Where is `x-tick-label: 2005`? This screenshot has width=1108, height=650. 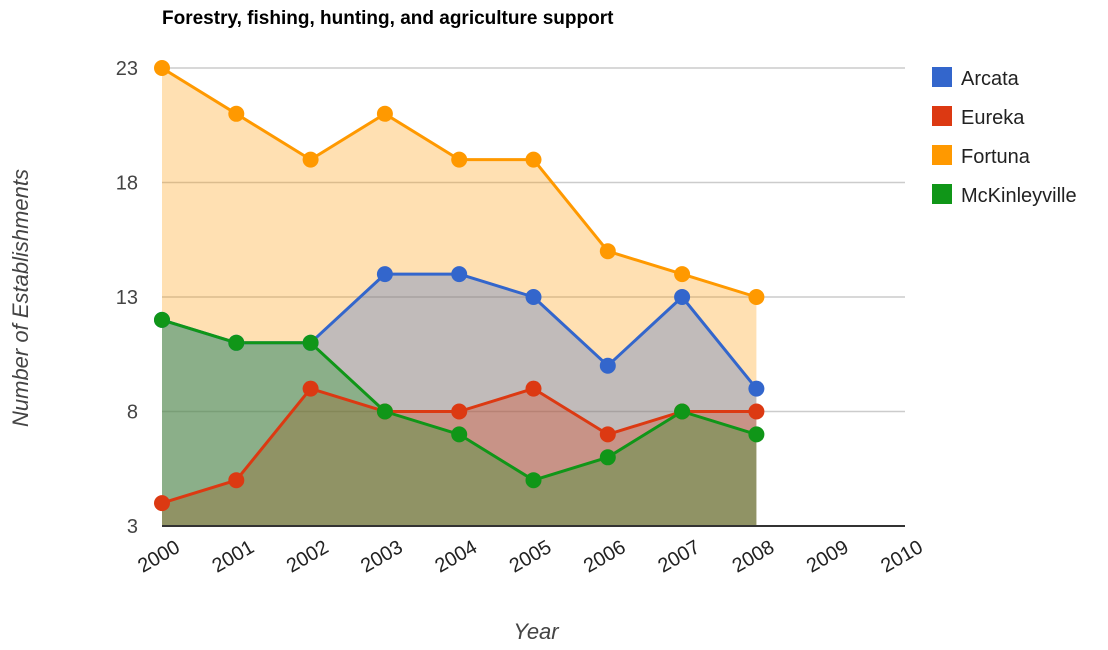 x-tick-label: 2005 is located at coordinates (531, 556).